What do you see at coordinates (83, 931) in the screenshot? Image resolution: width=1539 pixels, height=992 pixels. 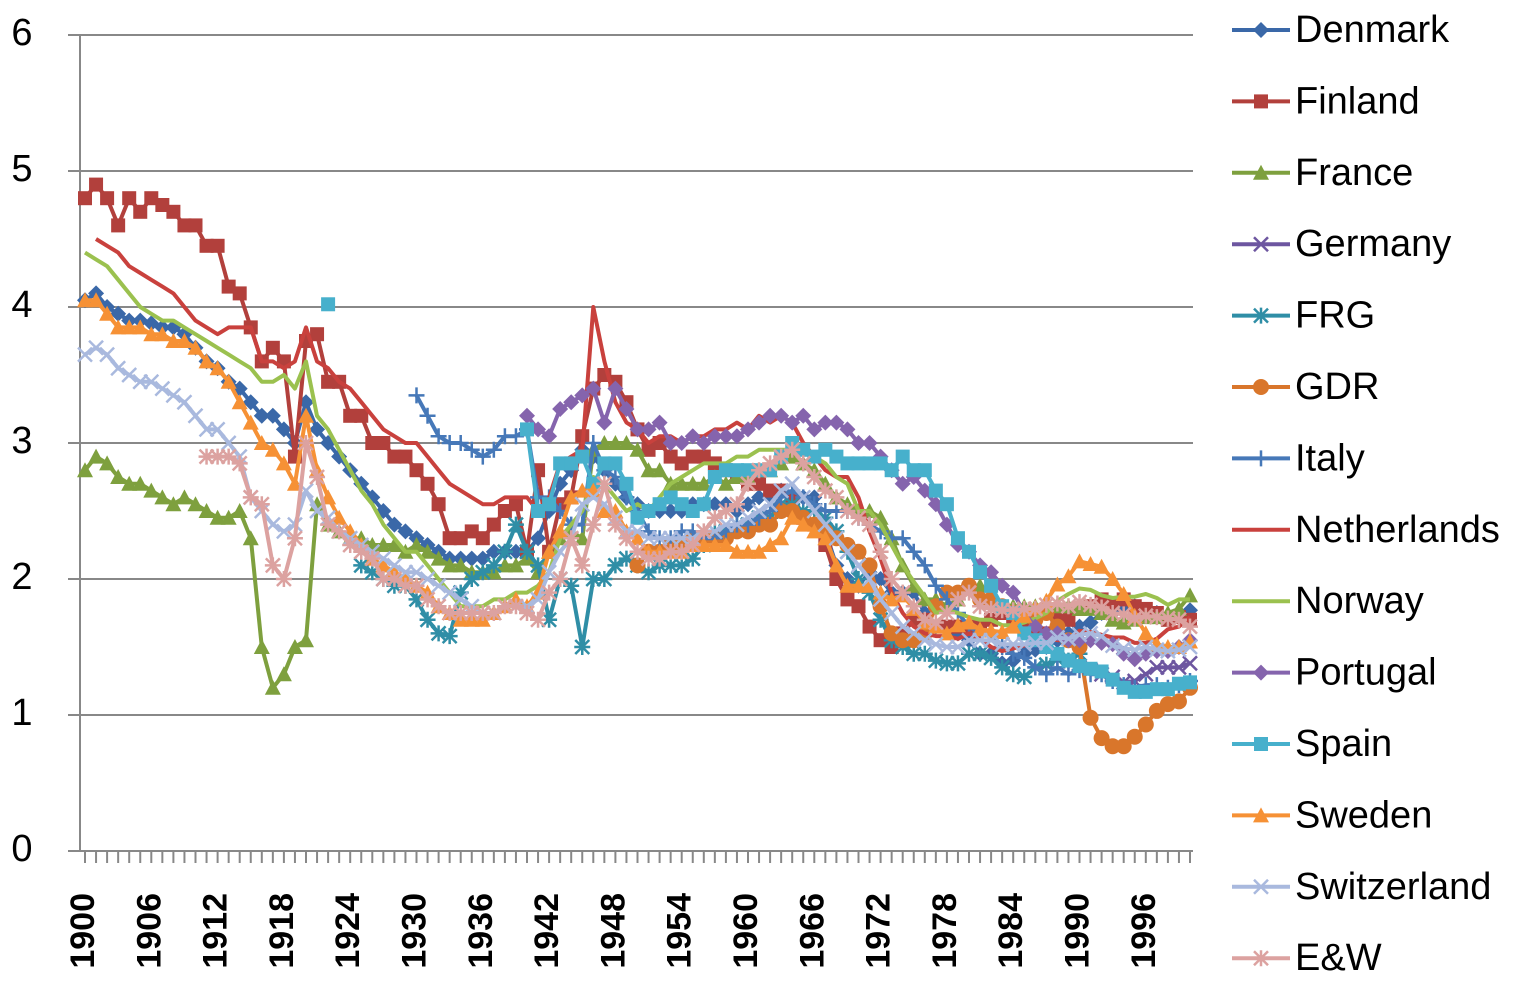 I see `x-tick-label: 1900` at bounding box center [83, 931].